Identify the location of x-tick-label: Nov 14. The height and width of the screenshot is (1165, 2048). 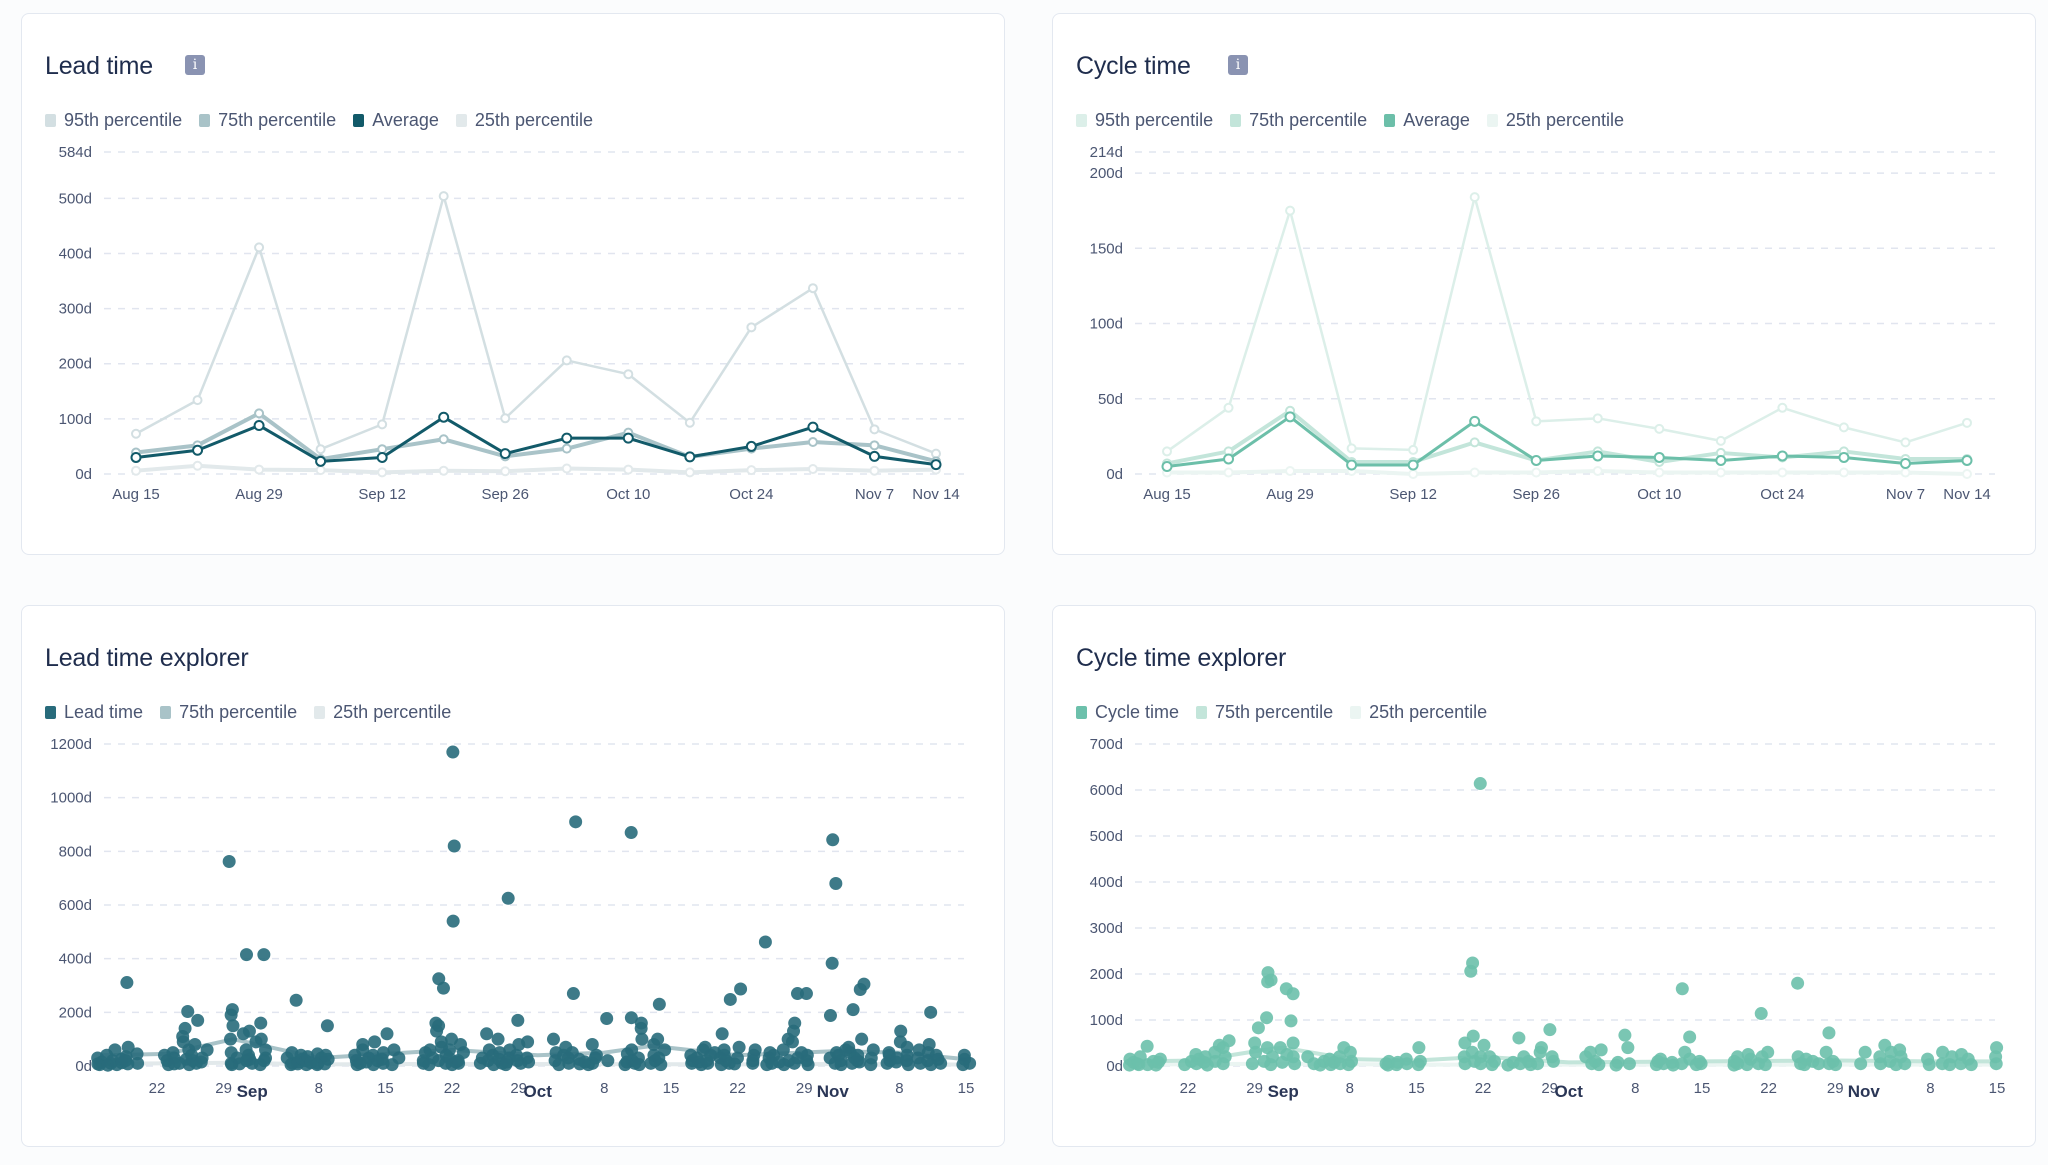
(936, 494).